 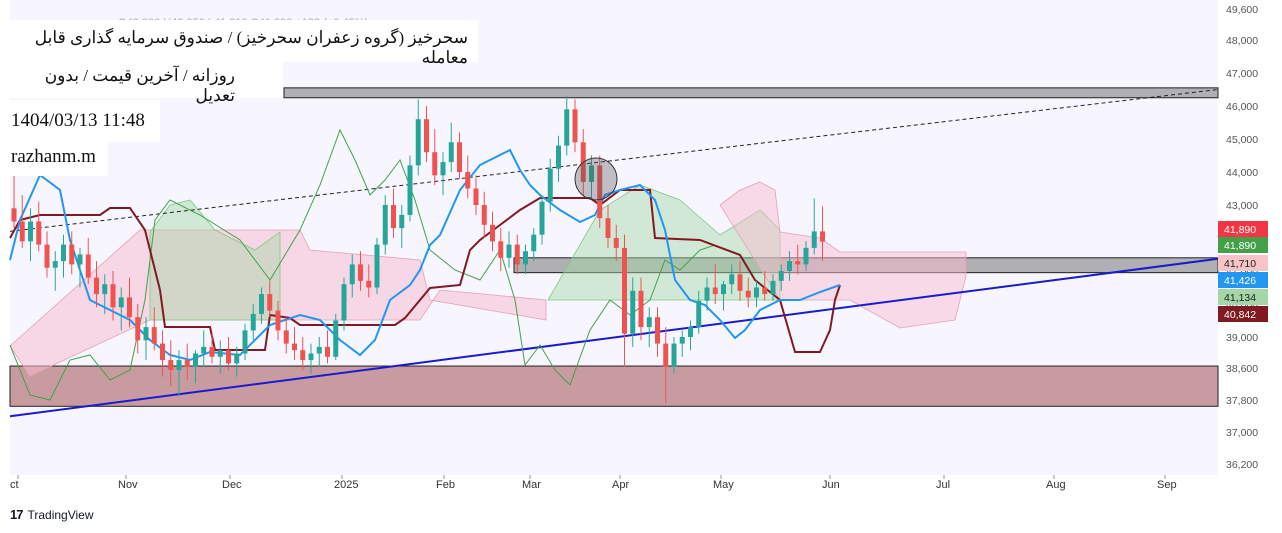 I want to click on y-tick-label: 43,000, so click(x=1242, y=206).